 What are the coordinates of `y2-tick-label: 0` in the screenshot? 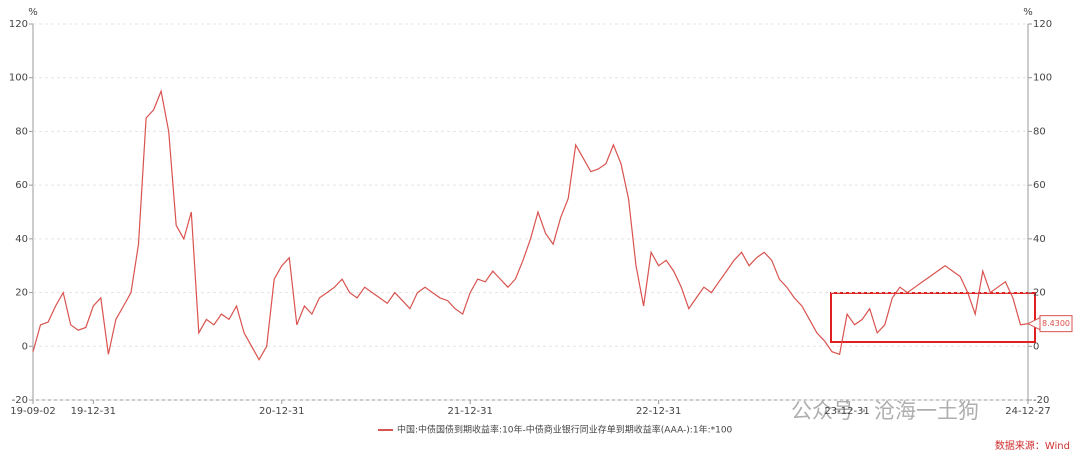 It's located at (1036, 346).